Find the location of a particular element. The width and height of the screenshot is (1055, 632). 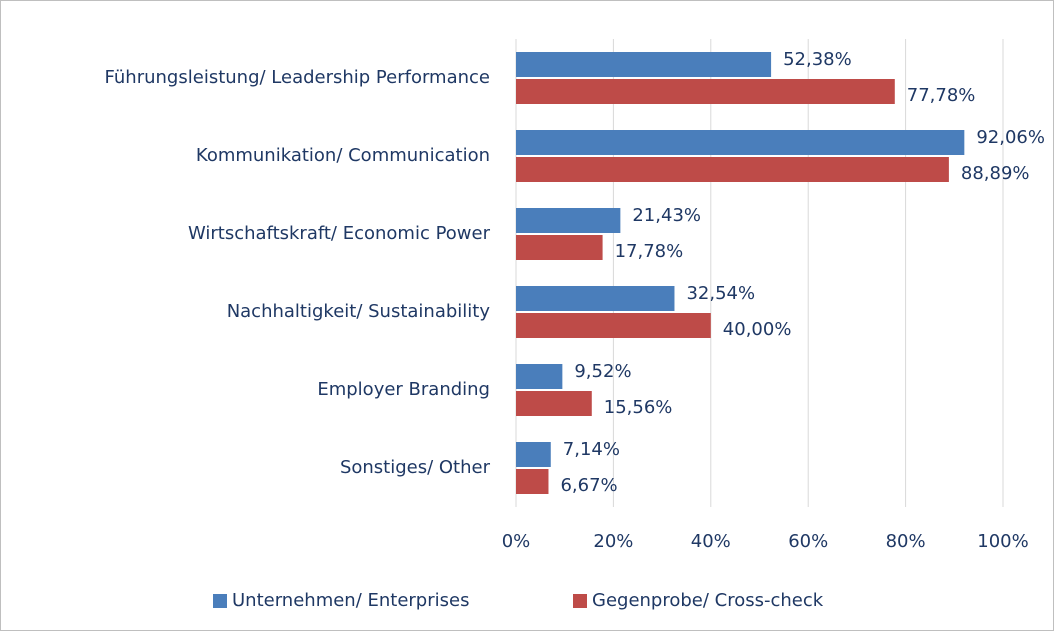

x-tick-label: 0% is located at coordinates (516, 541).